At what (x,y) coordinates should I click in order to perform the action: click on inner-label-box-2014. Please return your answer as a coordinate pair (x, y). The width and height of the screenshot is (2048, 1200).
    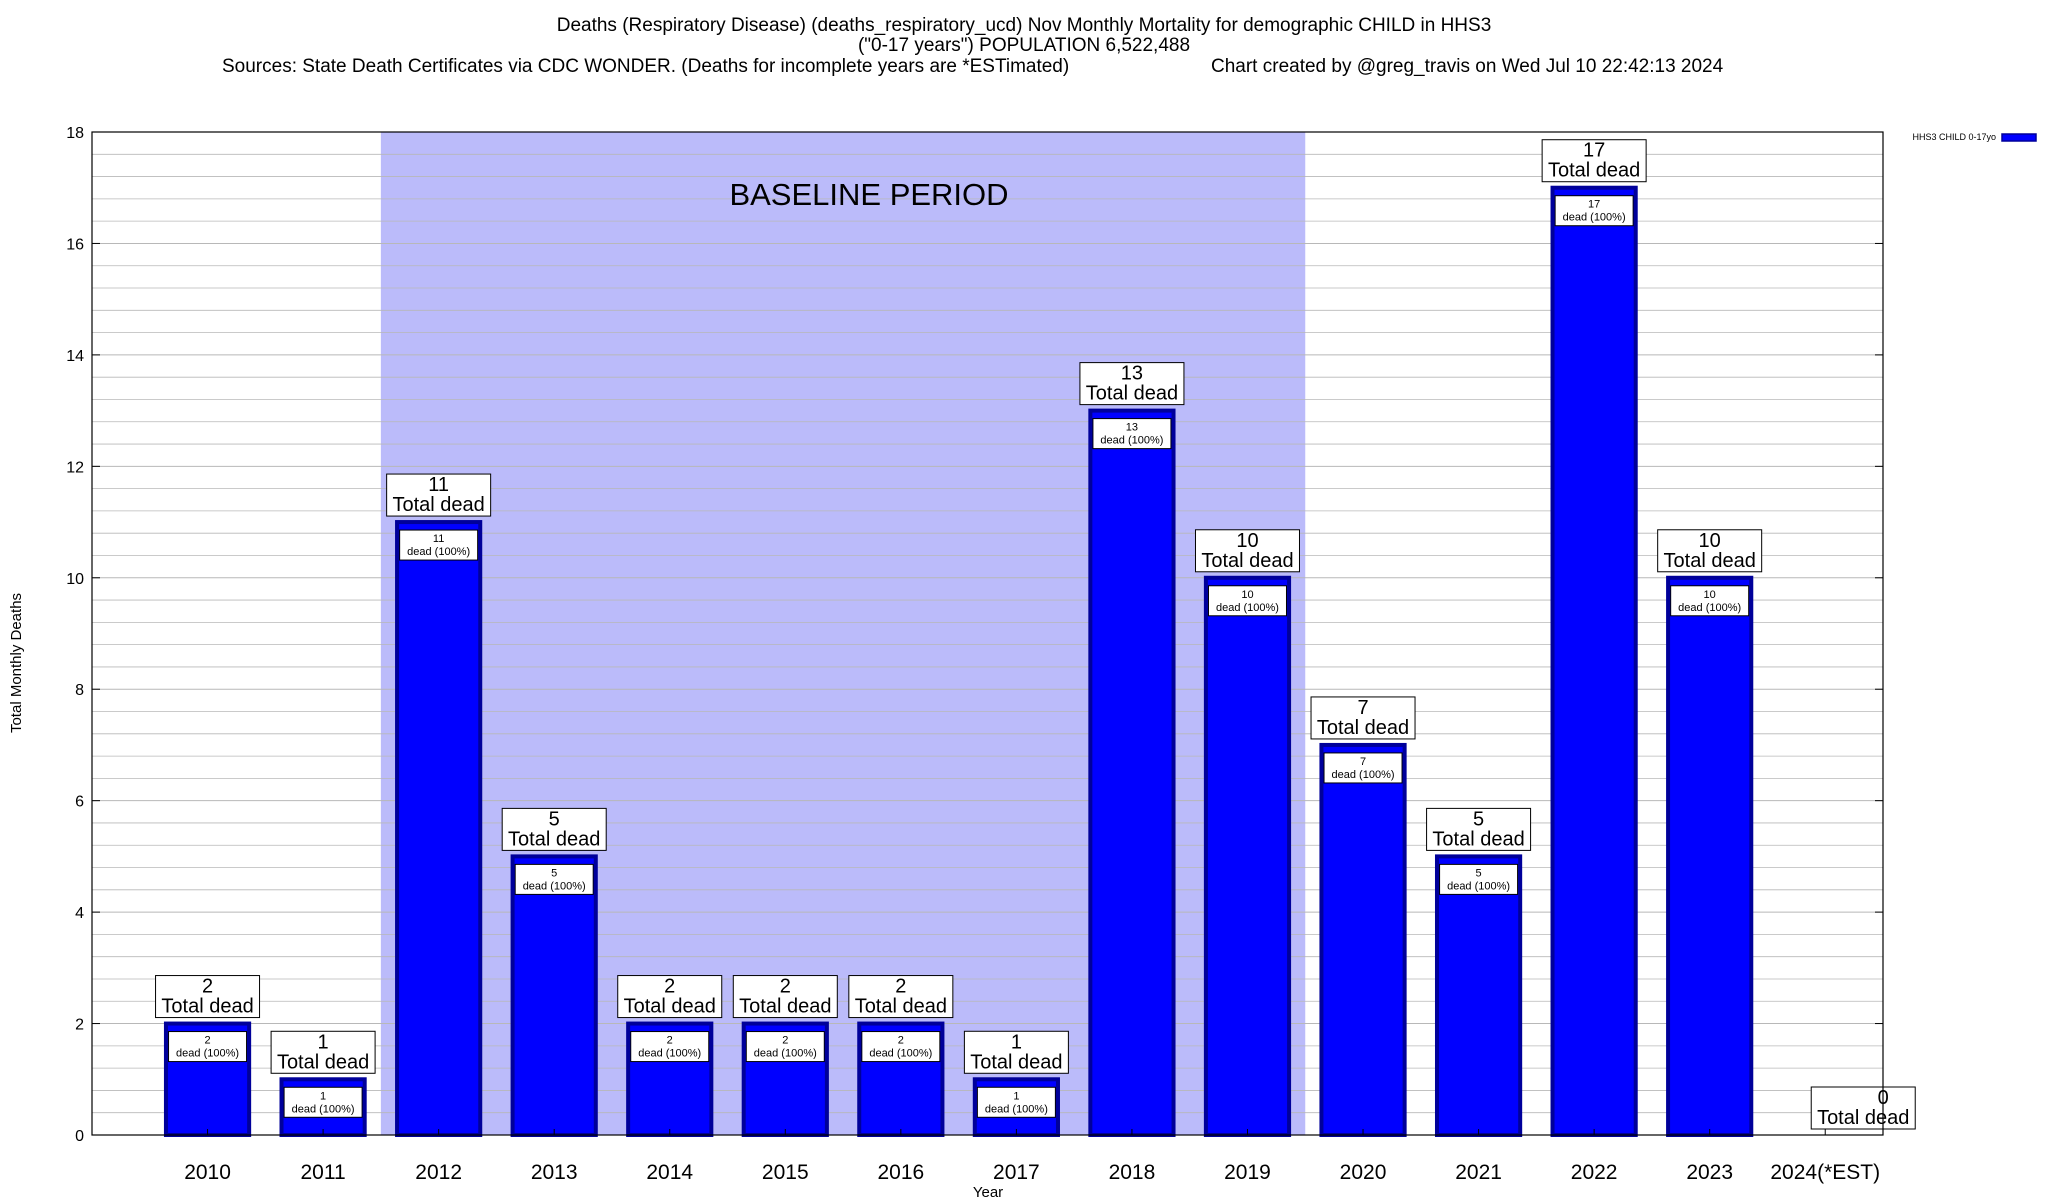
    Looking at the image, I should click on (670, 1047).